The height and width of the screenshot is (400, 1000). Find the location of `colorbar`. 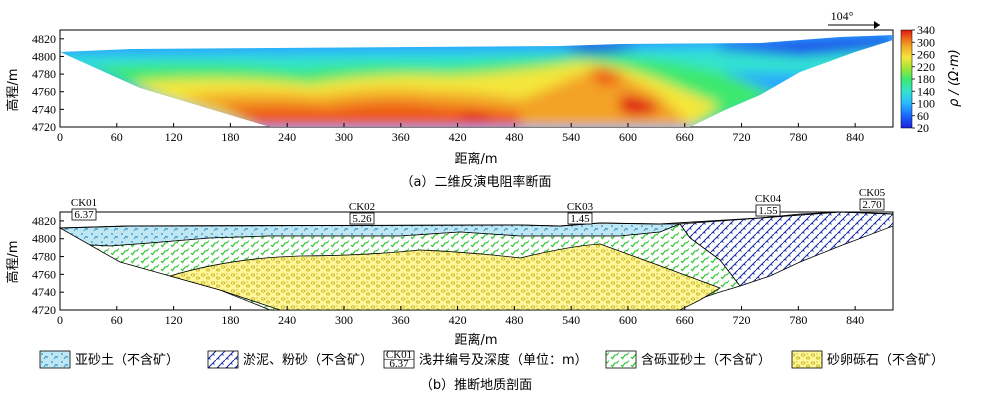

colorbar is located at coordinates (906, 79).